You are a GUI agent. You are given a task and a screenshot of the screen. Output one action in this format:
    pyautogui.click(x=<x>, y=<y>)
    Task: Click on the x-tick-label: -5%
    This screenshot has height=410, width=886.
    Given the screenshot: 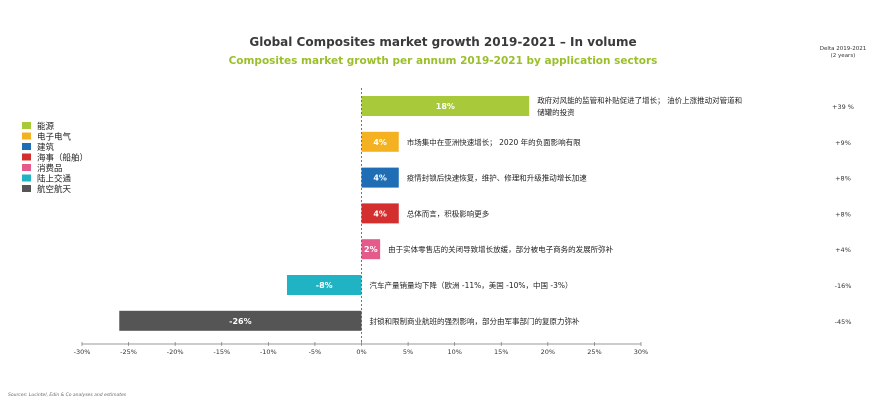 What is the action you would take?
    pyautogui.click(x=315, y=352)
    